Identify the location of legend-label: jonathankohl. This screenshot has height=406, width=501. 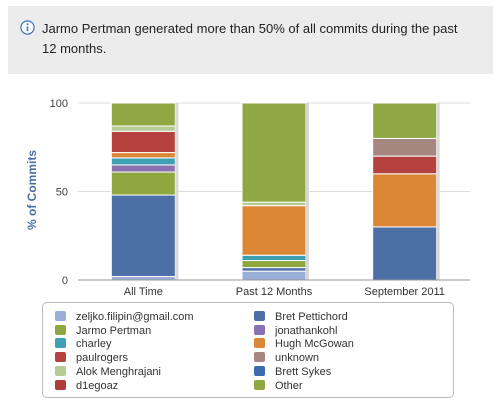
(306, 330).